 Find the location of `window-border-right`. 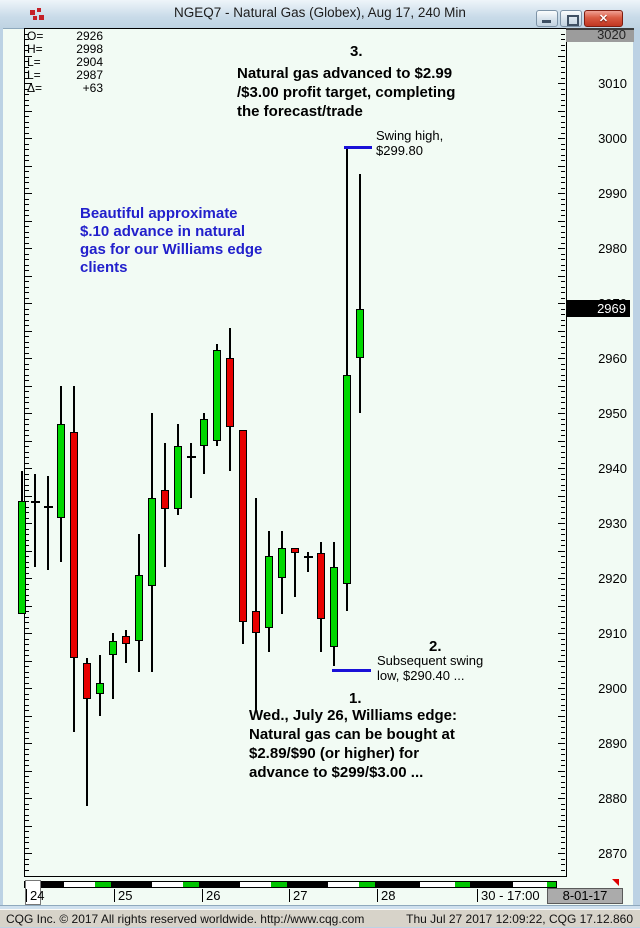

window-border-right is located at coordinates (636, 478).